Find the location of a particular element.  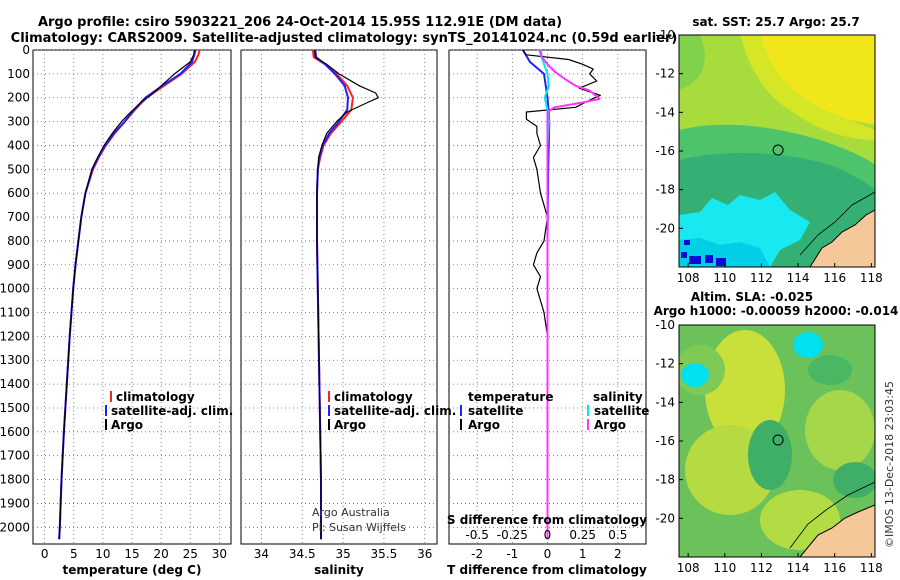

depth-tick-label: 1100 is located at coordinates (15, 313).